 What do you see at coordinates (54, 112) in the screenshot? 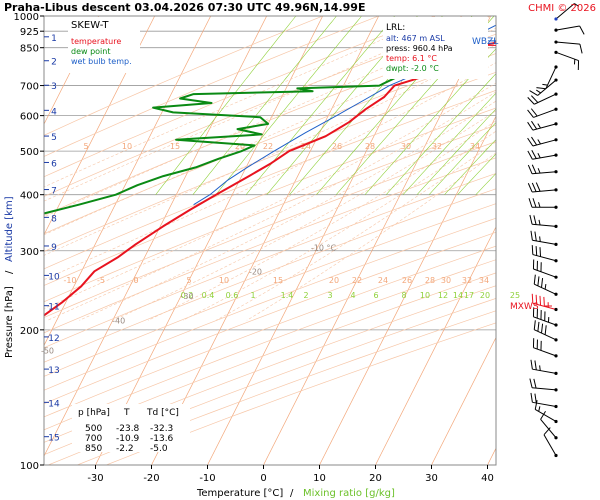
I see `altitude-tick-label: 4` at bounding box center [54, 112].